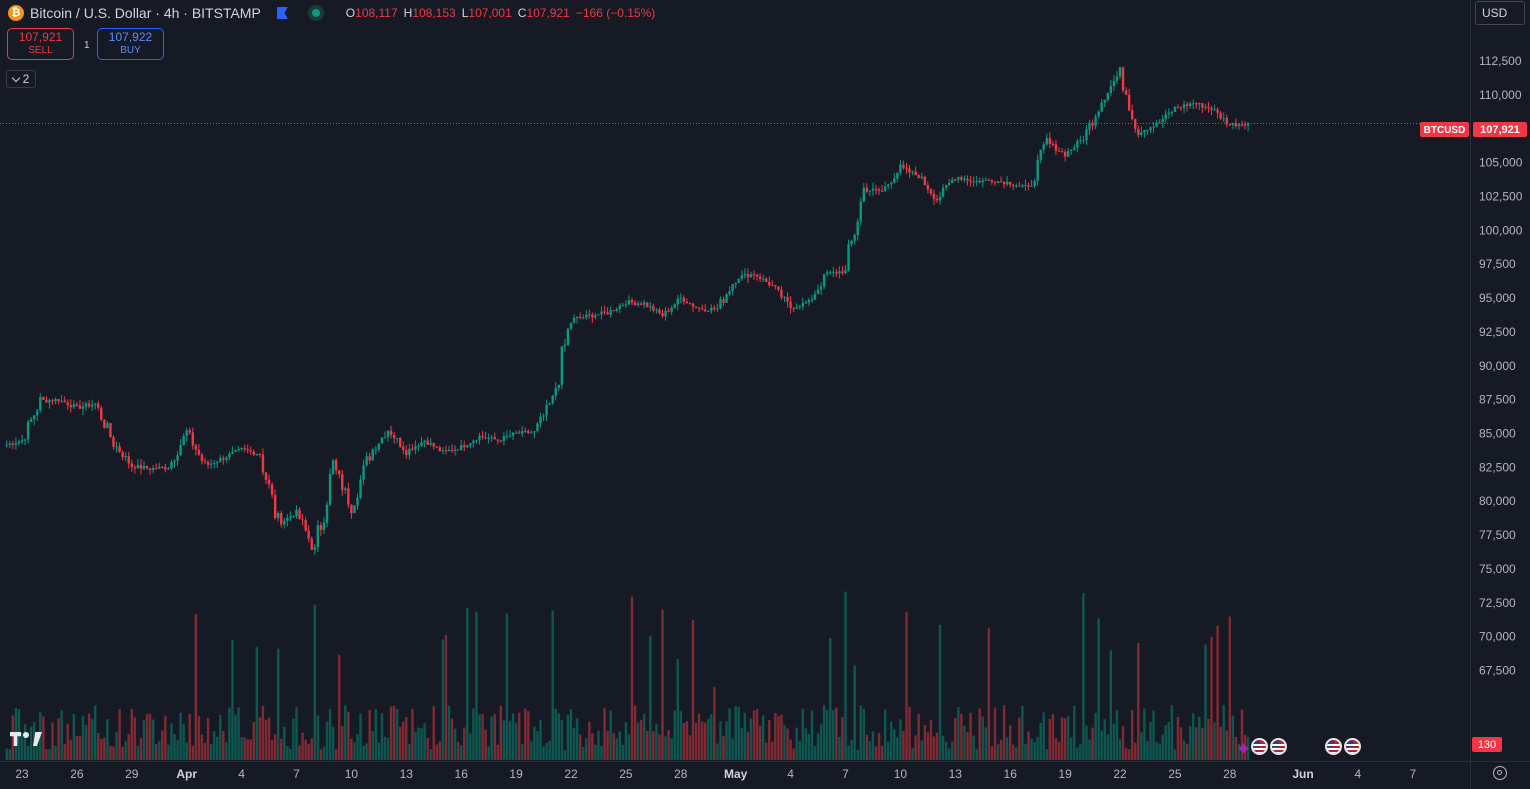 The image size is (1530, 789). I want to click on currency-selector: USD, so click(1500, 13).